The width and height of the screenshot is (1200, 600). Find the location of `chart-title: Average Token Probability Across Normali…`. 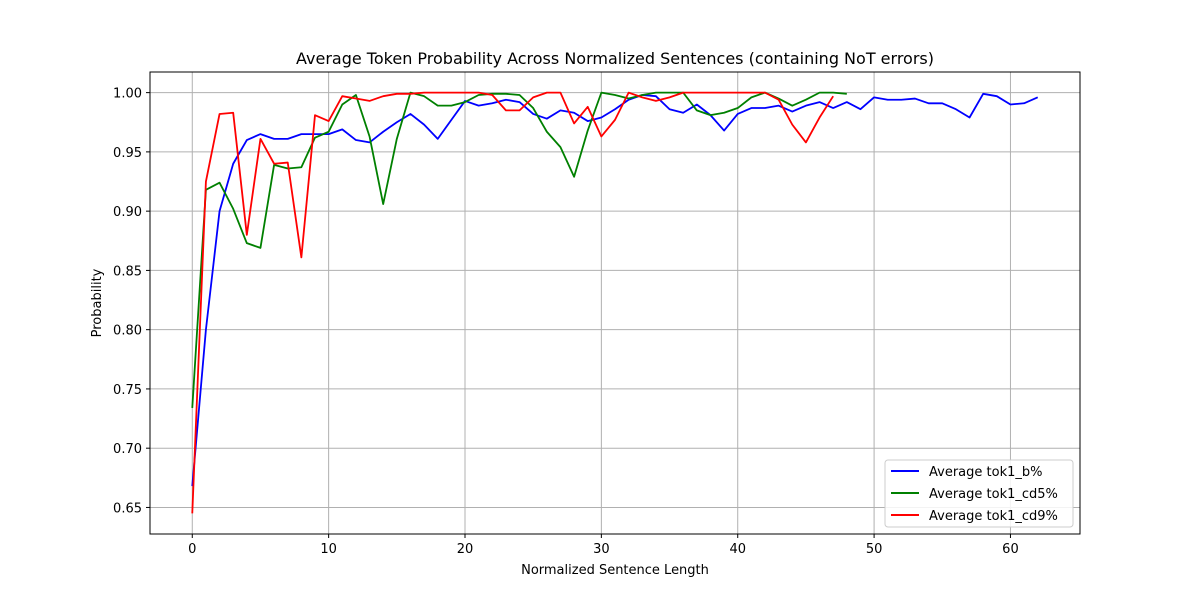

chart-title: Average Token Probability Across Normali… is located at coordinates (615, 58).